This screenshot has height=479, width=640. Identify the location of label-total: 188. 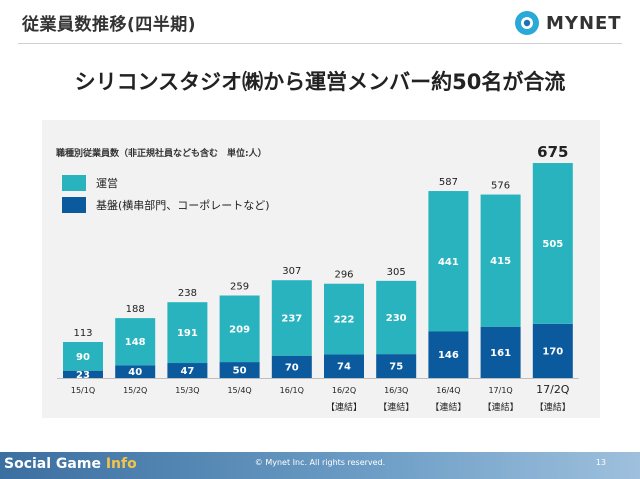
(135, 309).